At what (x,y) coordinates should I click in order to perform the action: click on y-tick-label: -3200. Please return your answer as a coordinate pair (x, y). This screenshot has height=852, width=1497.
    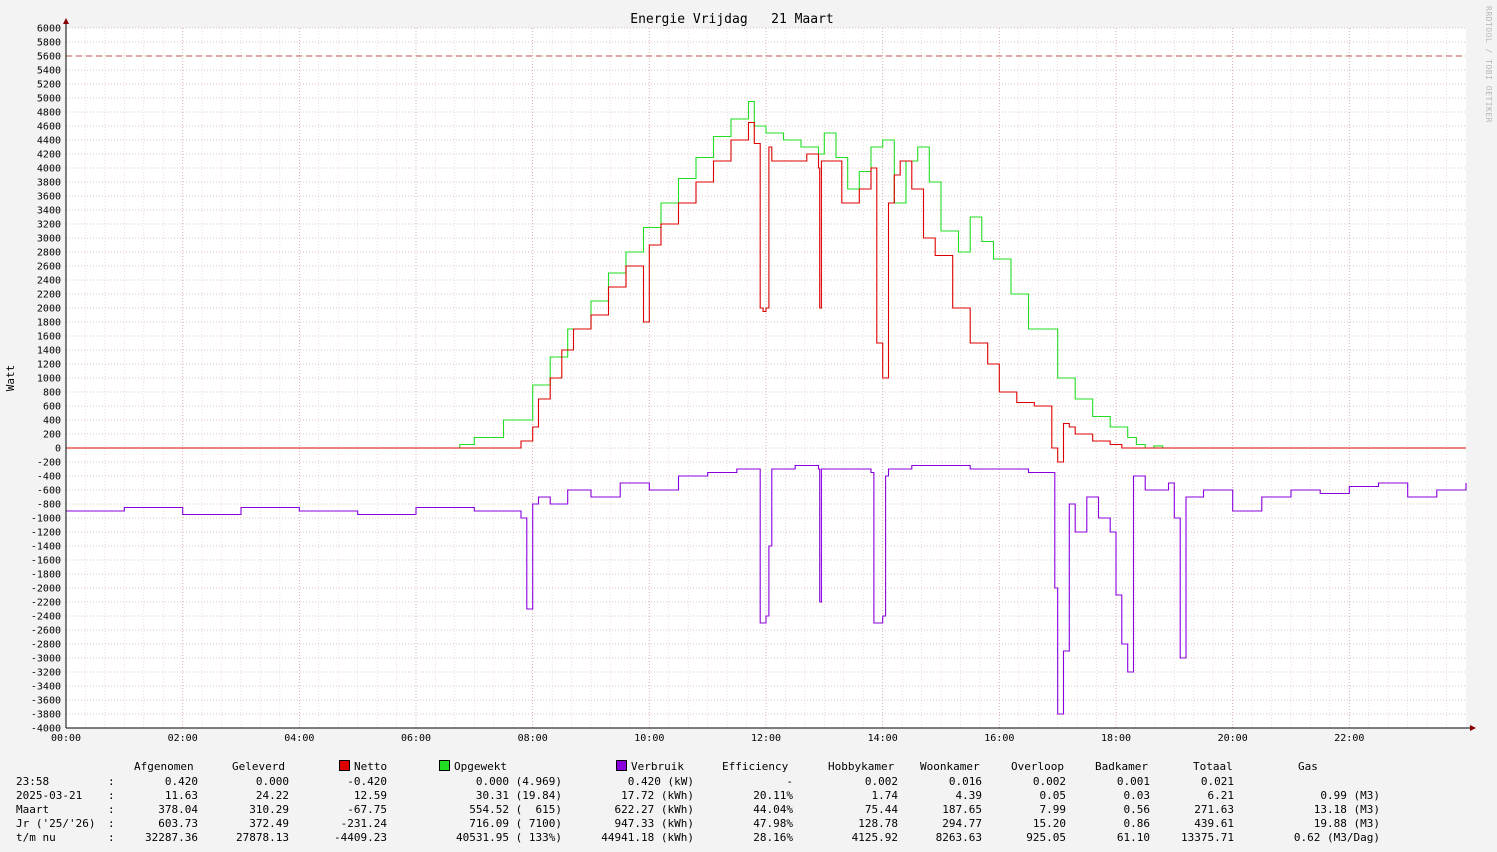
    Looking at the image, I should click on (46, 673).